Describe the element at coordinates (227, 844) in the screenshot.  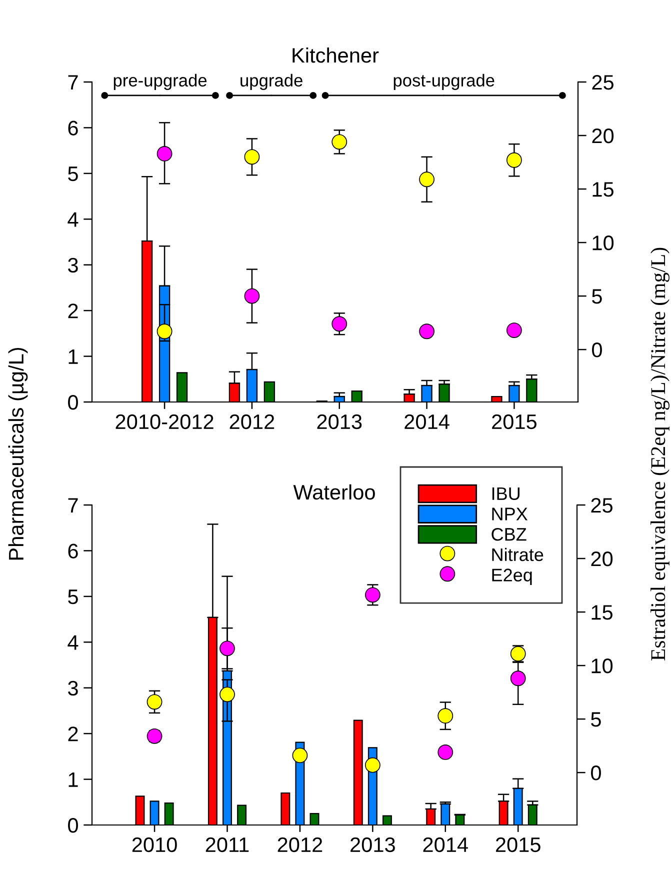
I see `x-tick-label: 2011` at that location.